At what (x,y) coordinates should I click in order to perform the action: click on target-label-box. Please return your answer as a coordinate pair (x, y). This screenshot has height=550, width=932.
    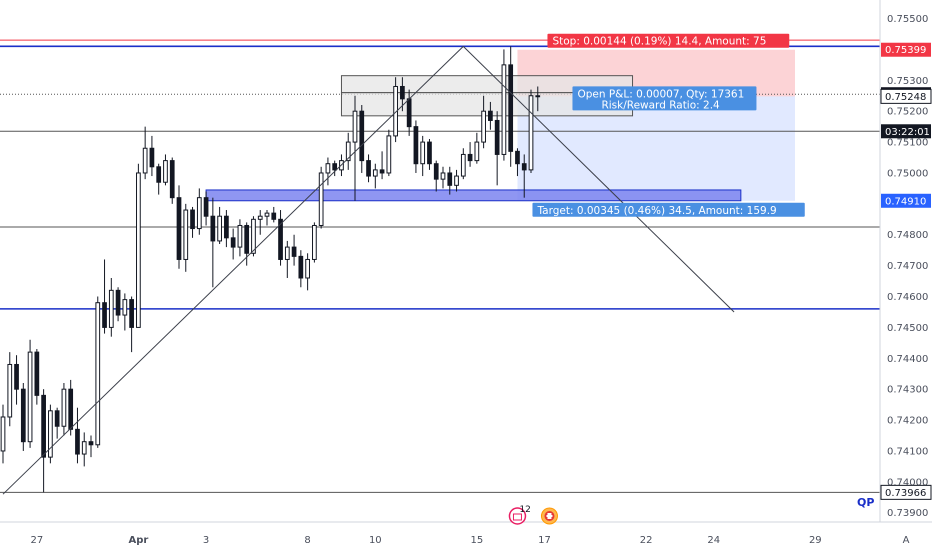
    Looking at the image, I should click on (668, 209).